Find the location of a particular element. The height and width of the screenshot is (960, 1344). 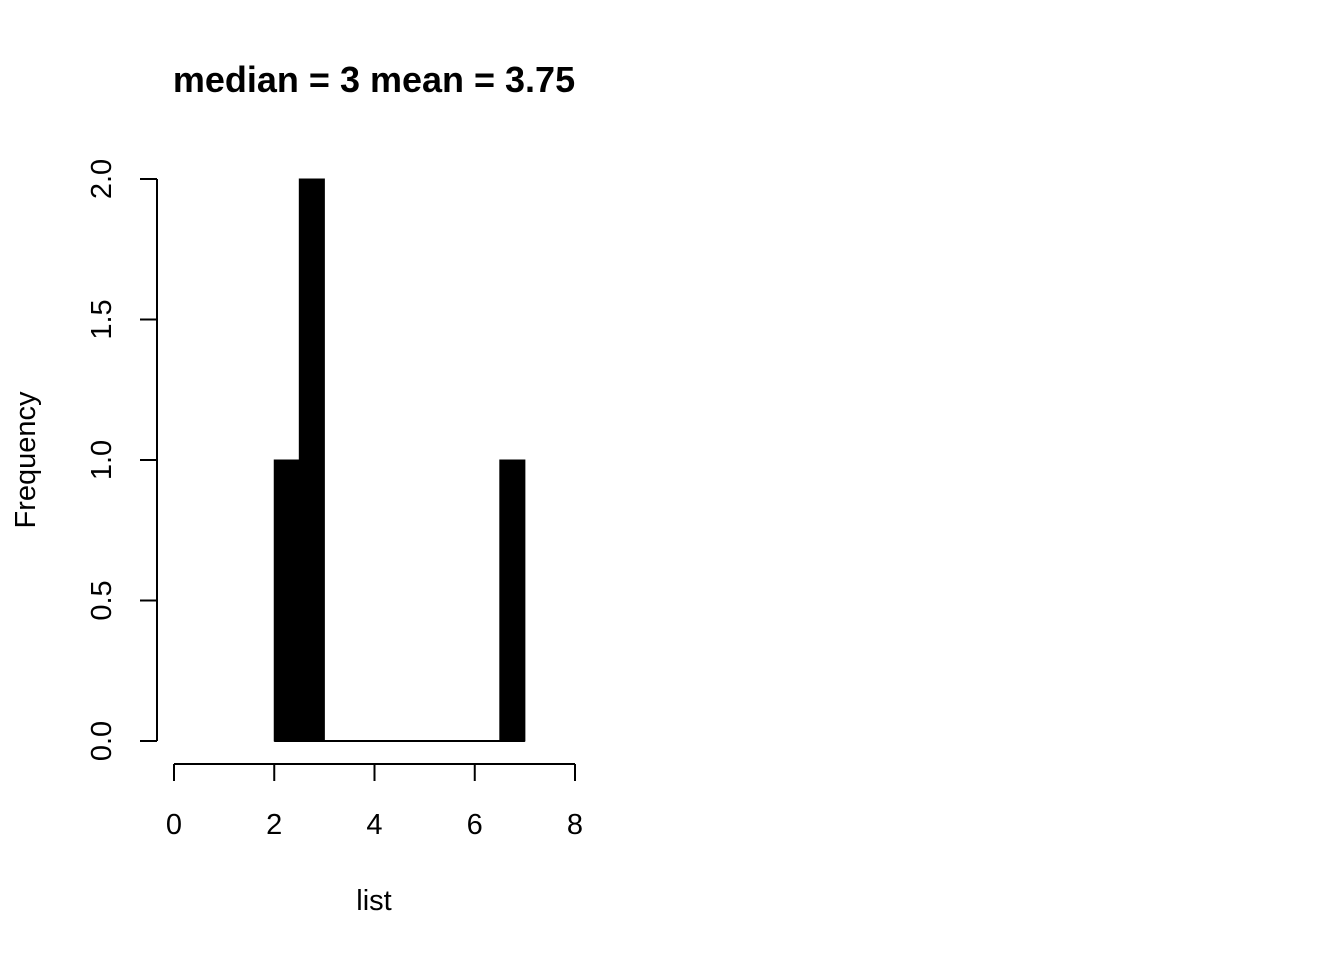

y-tick-label: 0.0 is located at coordinates (102, 741).